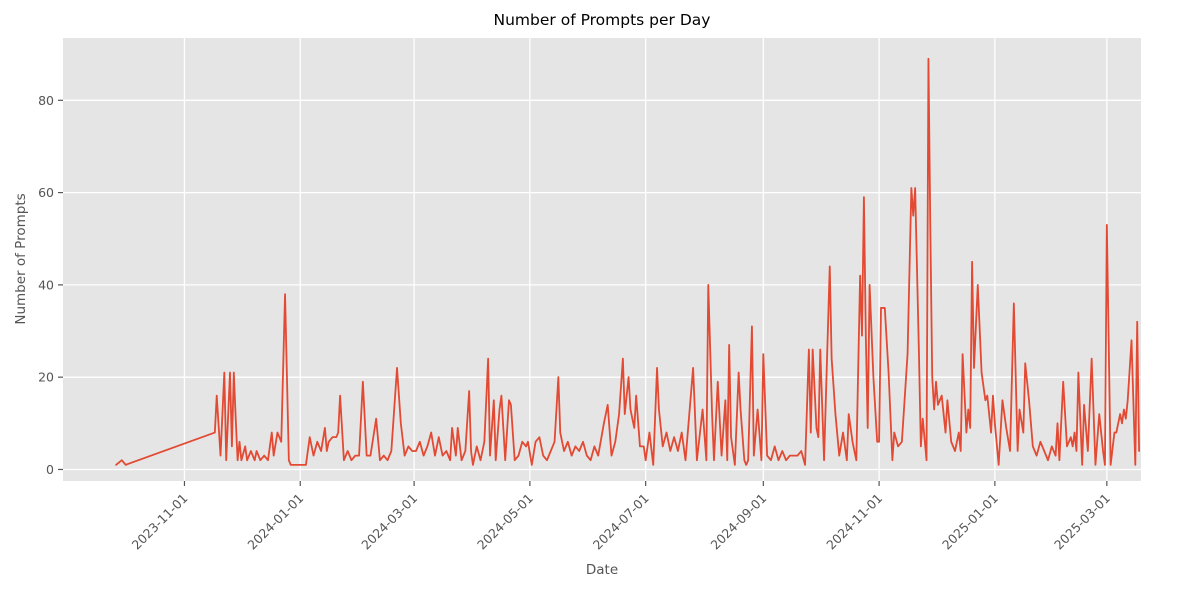  I want to click on x-tick-label: 2024-09-01, so click(738, 522).